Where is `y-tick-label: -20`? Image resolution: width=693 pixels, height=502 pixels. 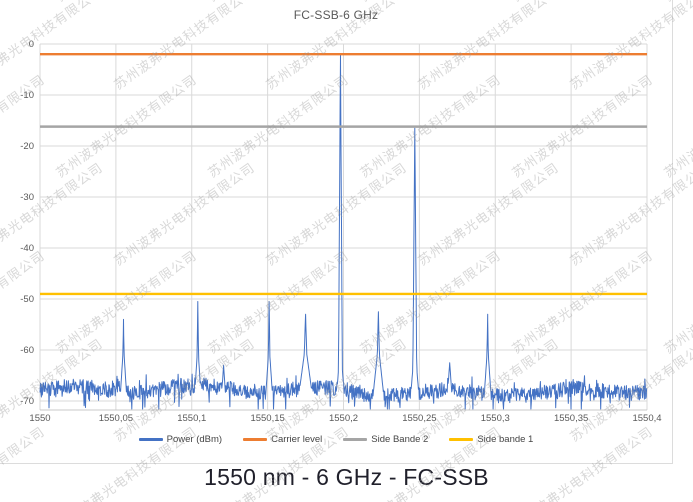
y-tick-label: -20 is located at coordinates (27, 146).